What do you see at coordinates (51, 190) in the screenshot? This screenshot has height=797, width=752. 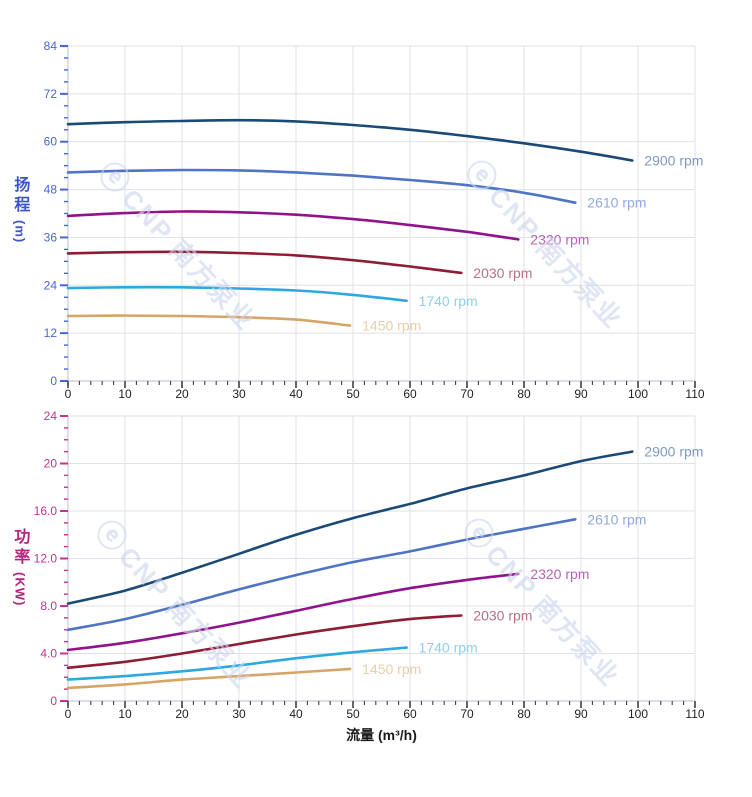 I see `y-tick-label: 48` at bounding box center [51, 190].